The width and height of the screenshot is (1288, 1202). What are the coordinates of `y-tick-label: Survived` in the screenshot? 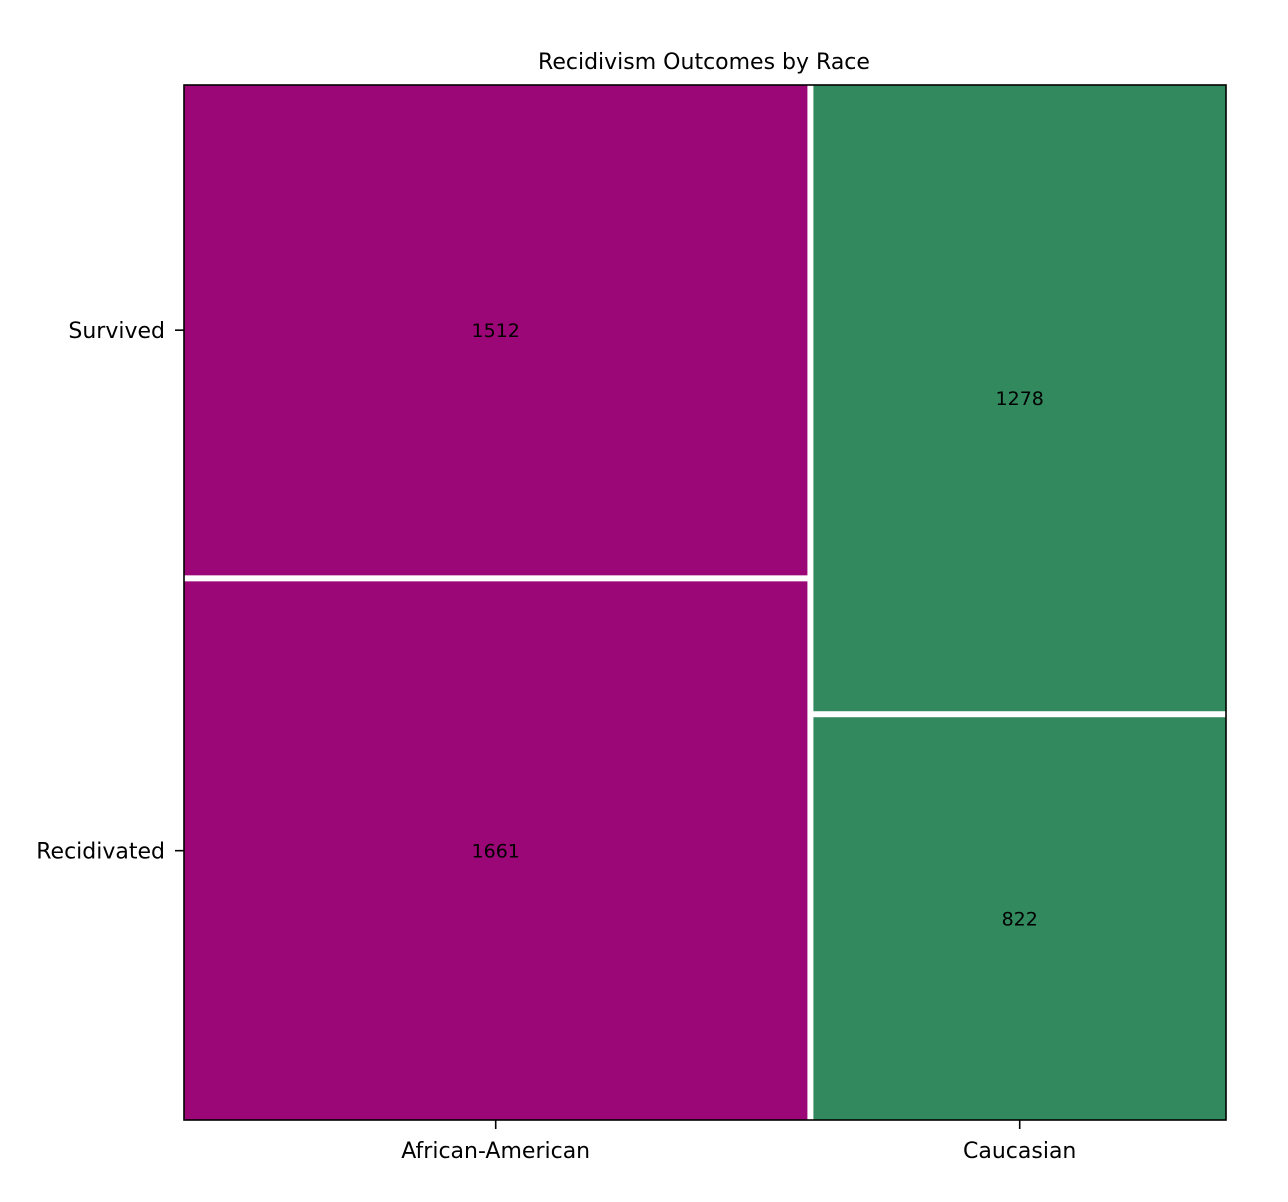 It's located at (116, 331).